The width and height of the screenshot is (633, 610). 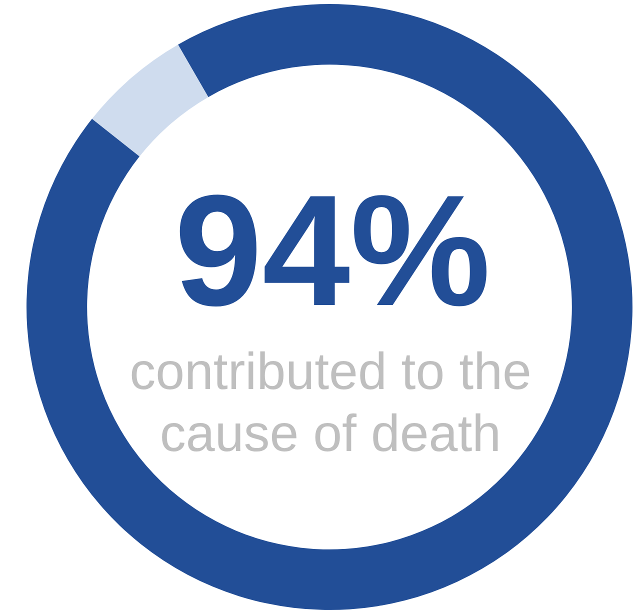 What do you see at coordinates (331, 403) in the screenshot?
I see `text: contributed to the cause of death` at bounding box center [331, 403].